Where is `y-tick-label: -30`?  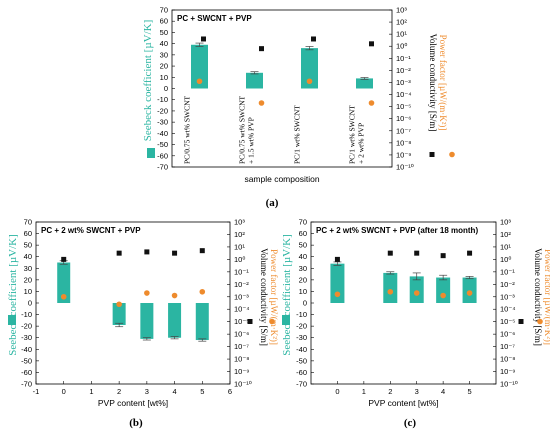 y-tick-label: -30 is located at coordinates (162, 122).